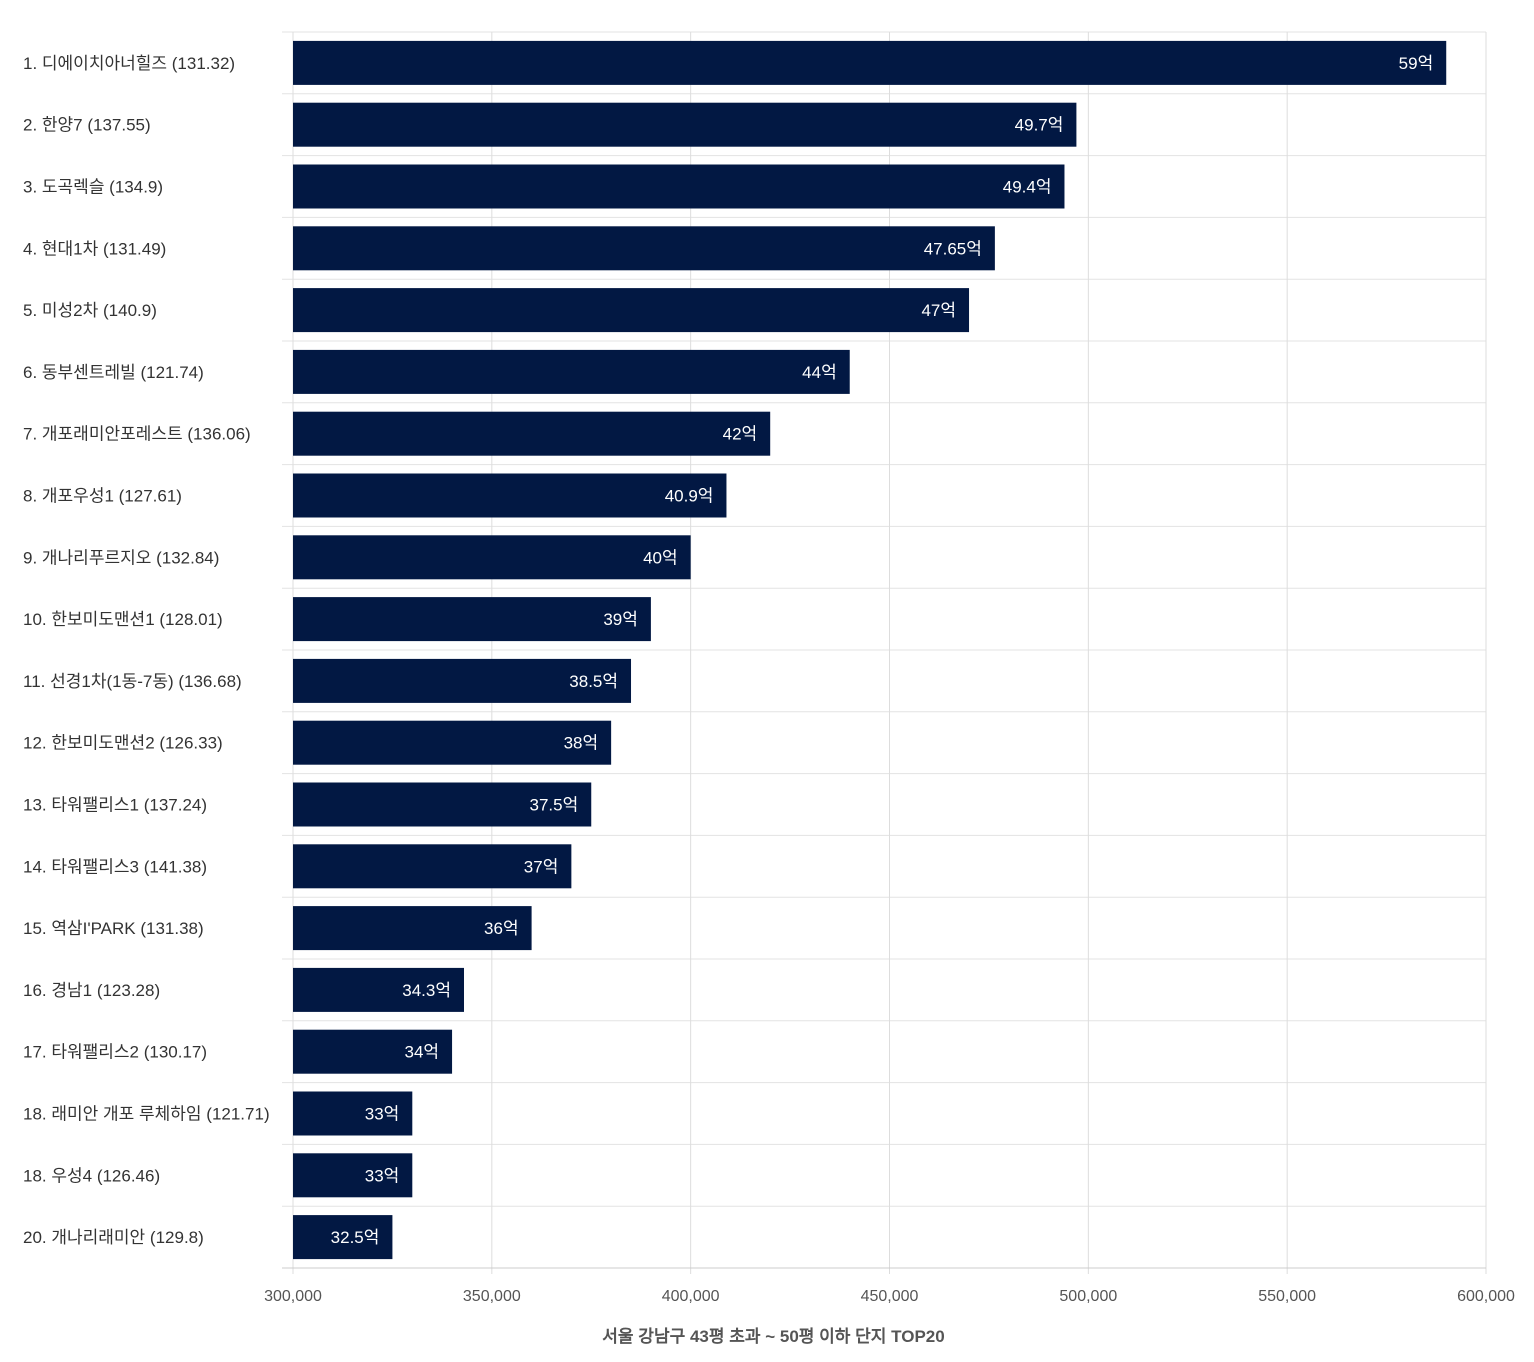 The image size is (1534, 1362). I want to click on category-label: 2. 한양7 (137.55), so click(87, 125).